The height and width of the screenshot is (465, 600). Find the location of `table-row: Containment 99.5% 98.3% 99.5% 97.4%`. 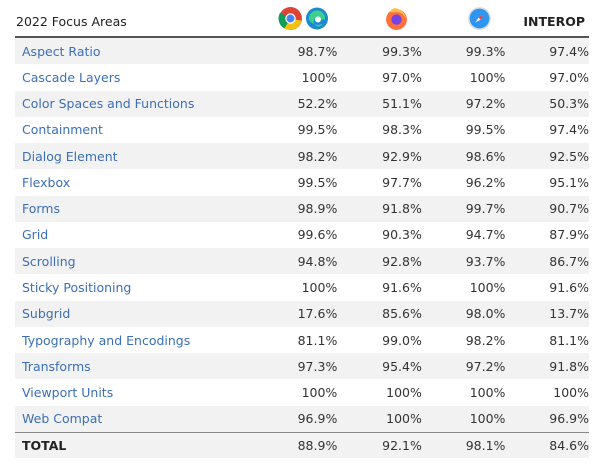

table-row: Containment 99.5% 98.3% 99.5% 97.4% is located at coordinates (302, 130).